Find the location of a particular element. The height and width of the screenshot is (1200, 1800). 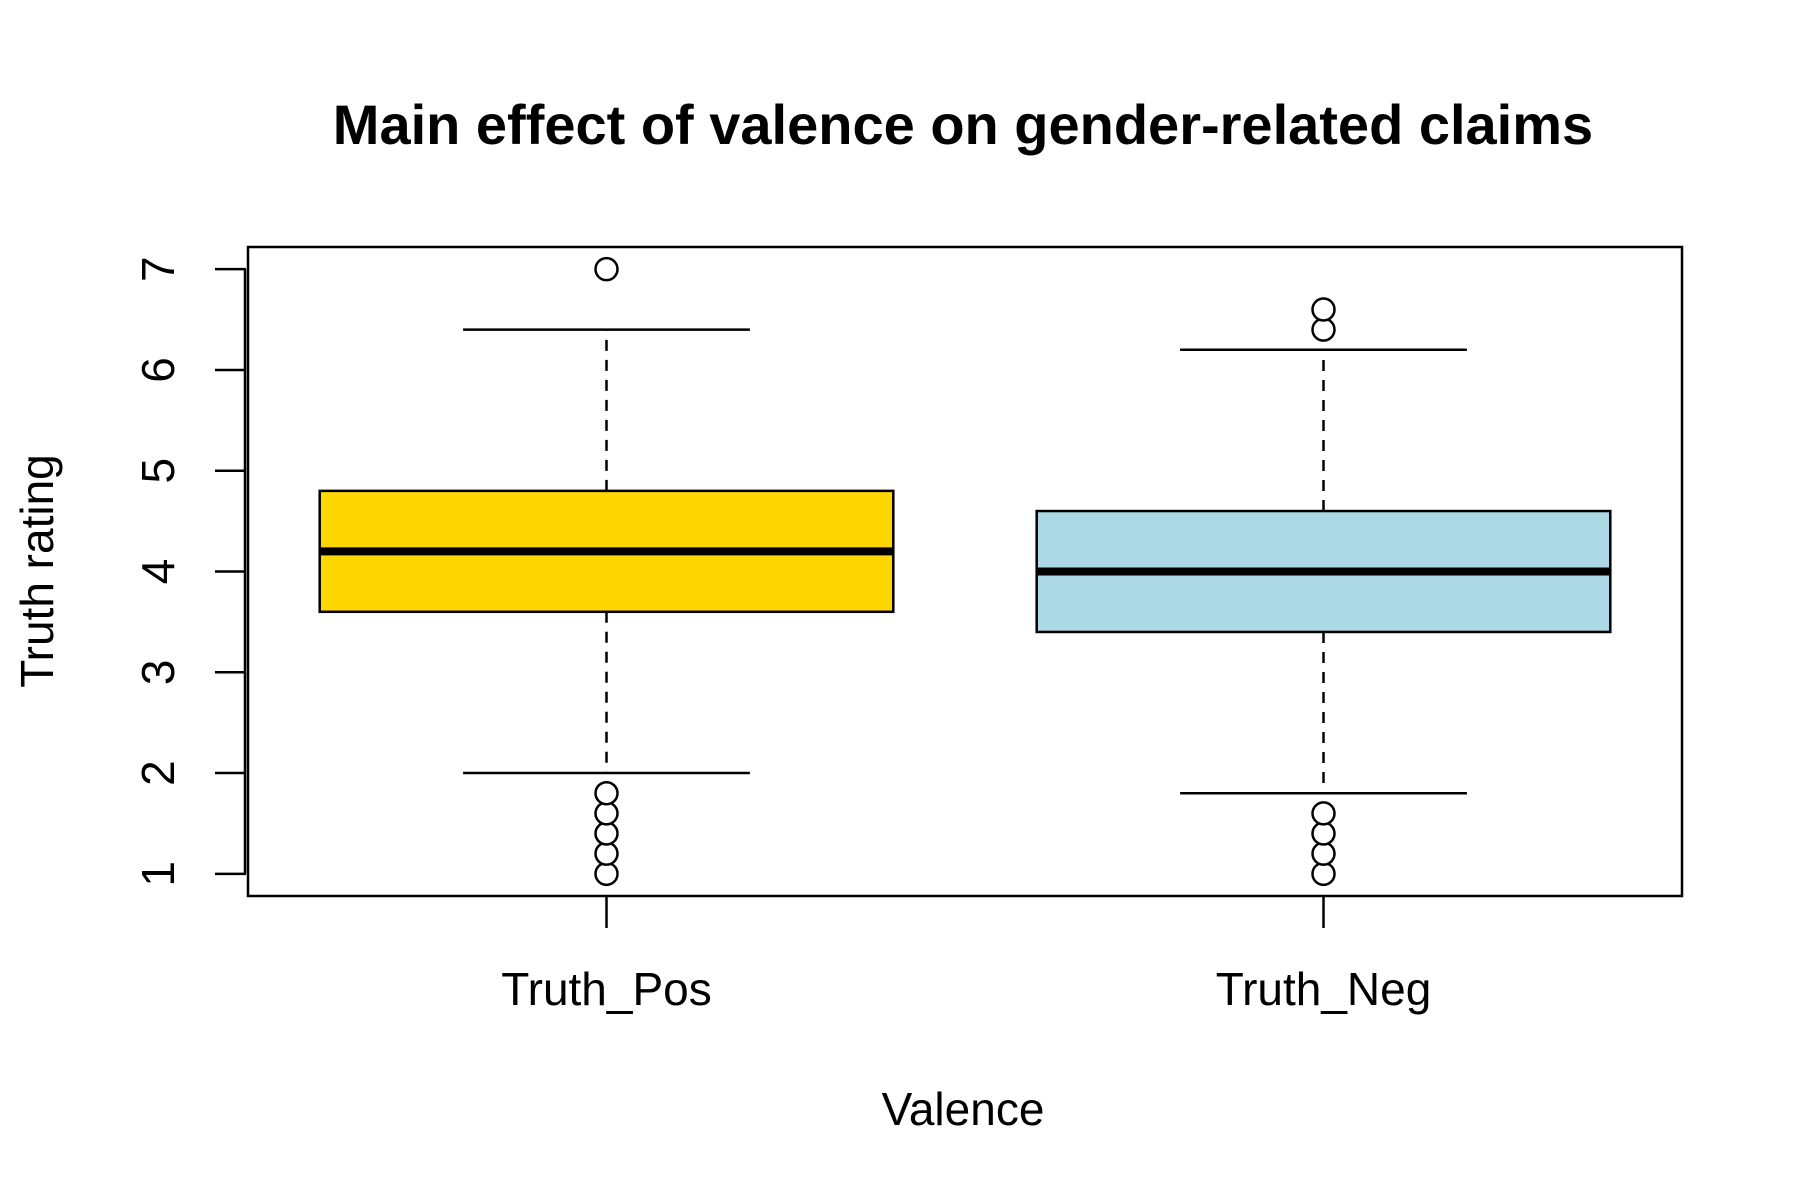

x-tick-label: Truth_Pos is located at coordinates (606, 989).